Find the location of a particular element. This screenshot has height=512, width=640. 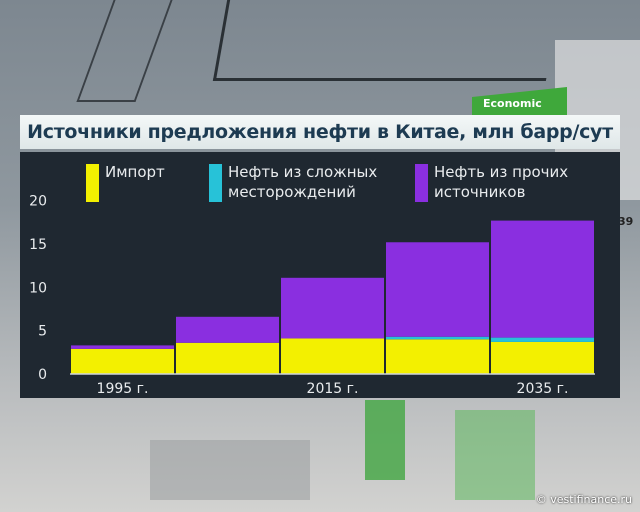

background-number: 39 is located at coordinates (626, 221).